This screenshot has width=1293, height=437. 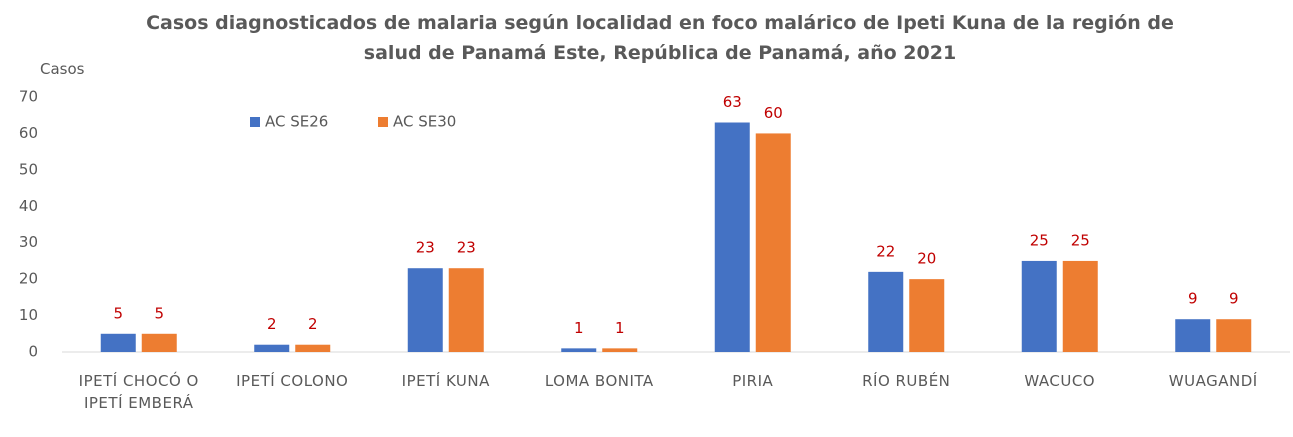 What do you see at coordinates (28, 315) in the screenshot?
I see `y-tick-label: 10` at bounding box center [28, 315].